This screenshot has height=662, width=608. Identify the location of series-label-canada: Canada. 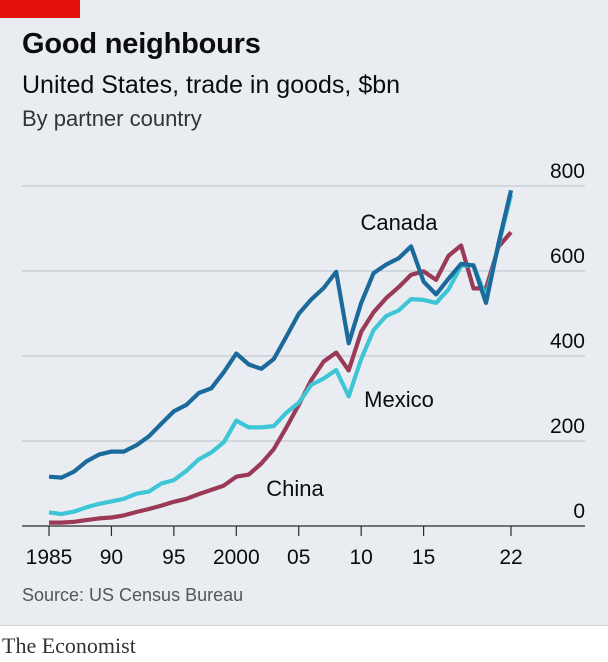
(399, 222).